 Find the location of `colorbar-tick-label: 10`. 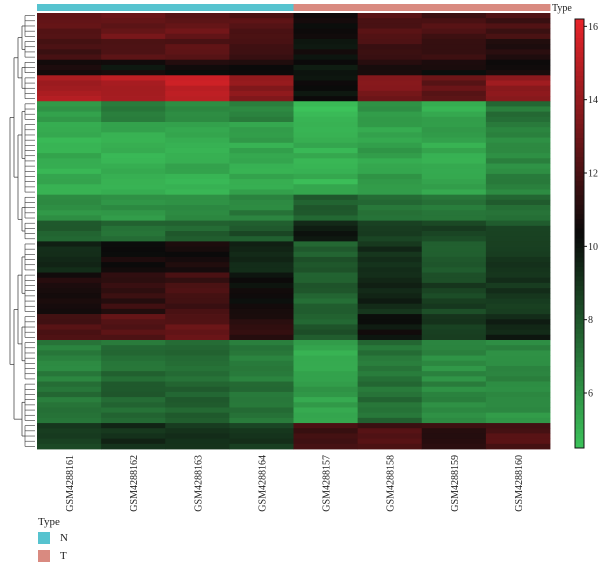

colorbar-tick-label: 10 is located at coordinates (593, 247).